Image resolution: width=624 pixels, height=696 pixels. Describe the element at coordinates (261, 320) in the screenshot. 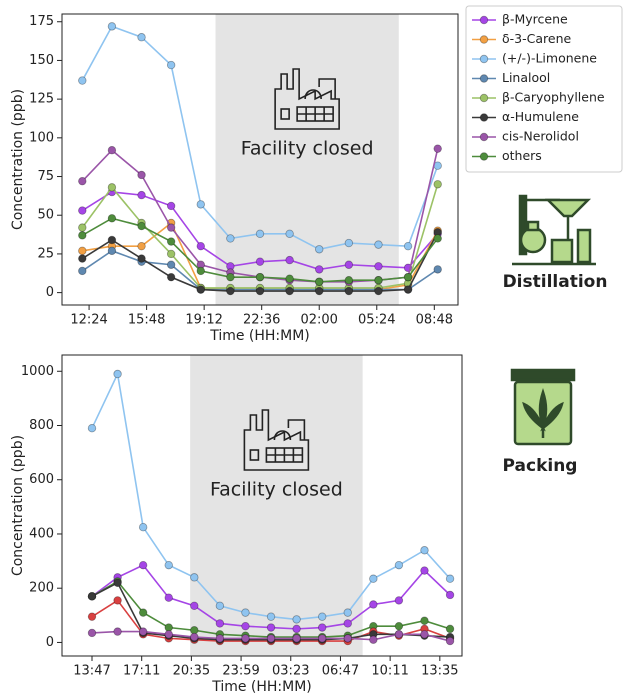

I see `x-tick-label: 22:36` at that location.